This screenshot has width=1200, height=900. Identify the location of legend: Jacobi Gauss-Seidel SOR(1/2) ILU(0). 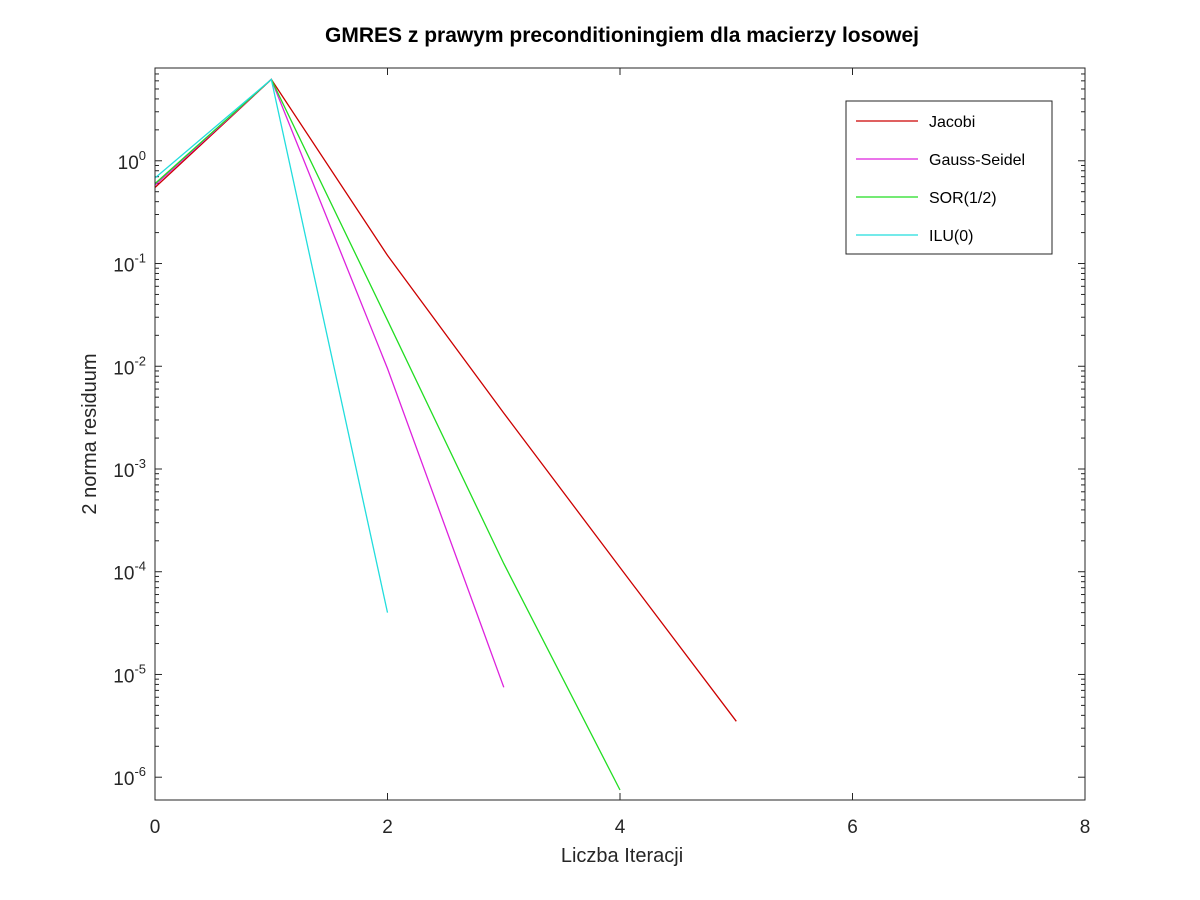
(949, 177).